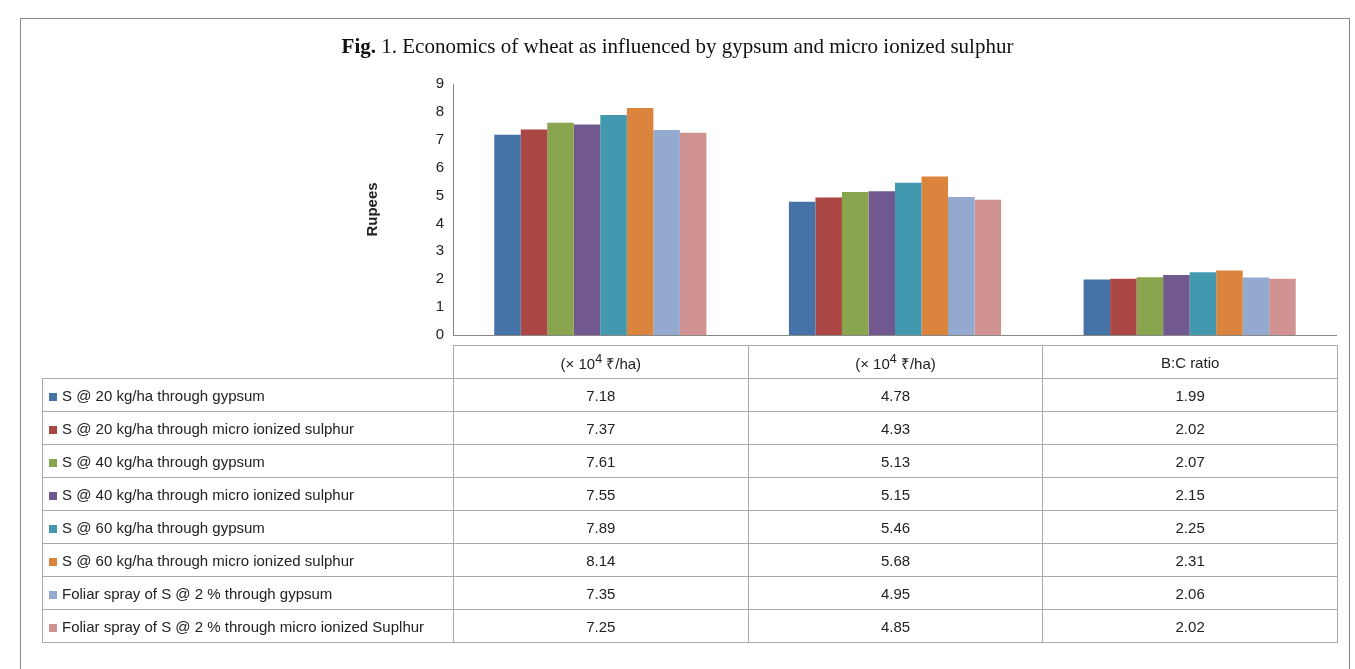 The height and width of the screenshot is (669, 1355). I want to click on legend-label: Foliar spray of S @ 2 % through gypsum, so click(248, 593).